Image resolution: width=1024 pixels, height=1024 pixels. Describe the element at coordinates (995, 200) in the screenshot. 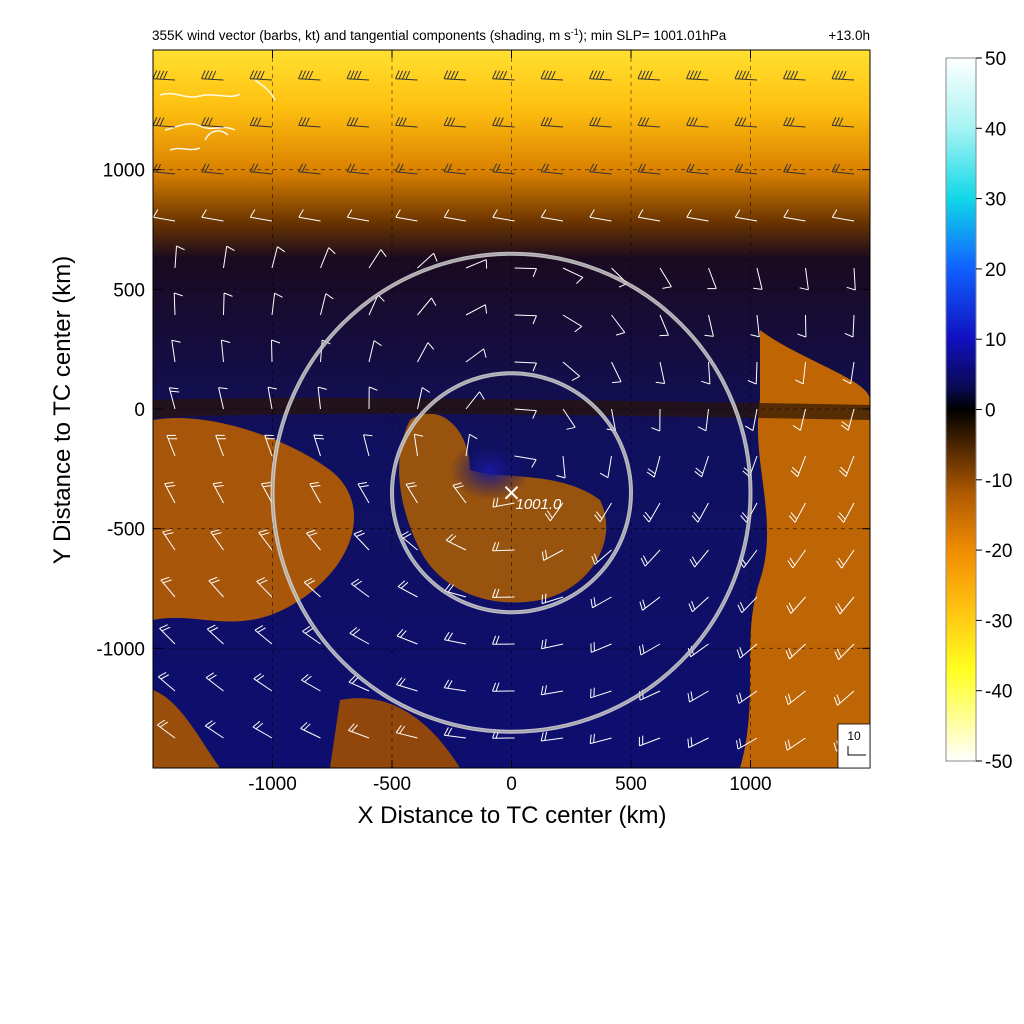

I see `colorbar-tick-label: 30` at that location.